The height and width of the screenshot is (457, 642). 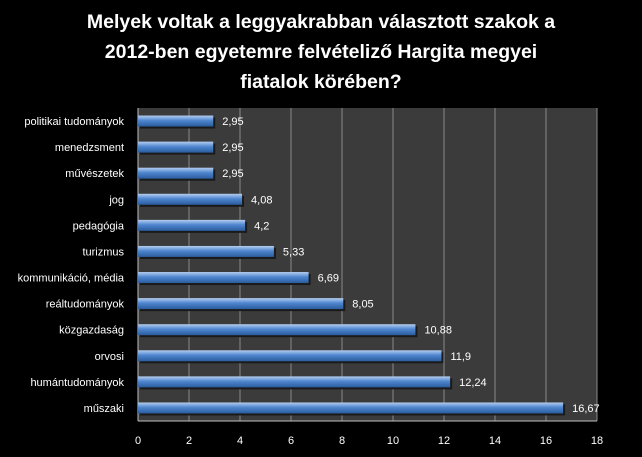 What do you see at coordinates (261, 200) in the screenshot?
I see `data-label: 4,08` at bounding box center [261, 200].